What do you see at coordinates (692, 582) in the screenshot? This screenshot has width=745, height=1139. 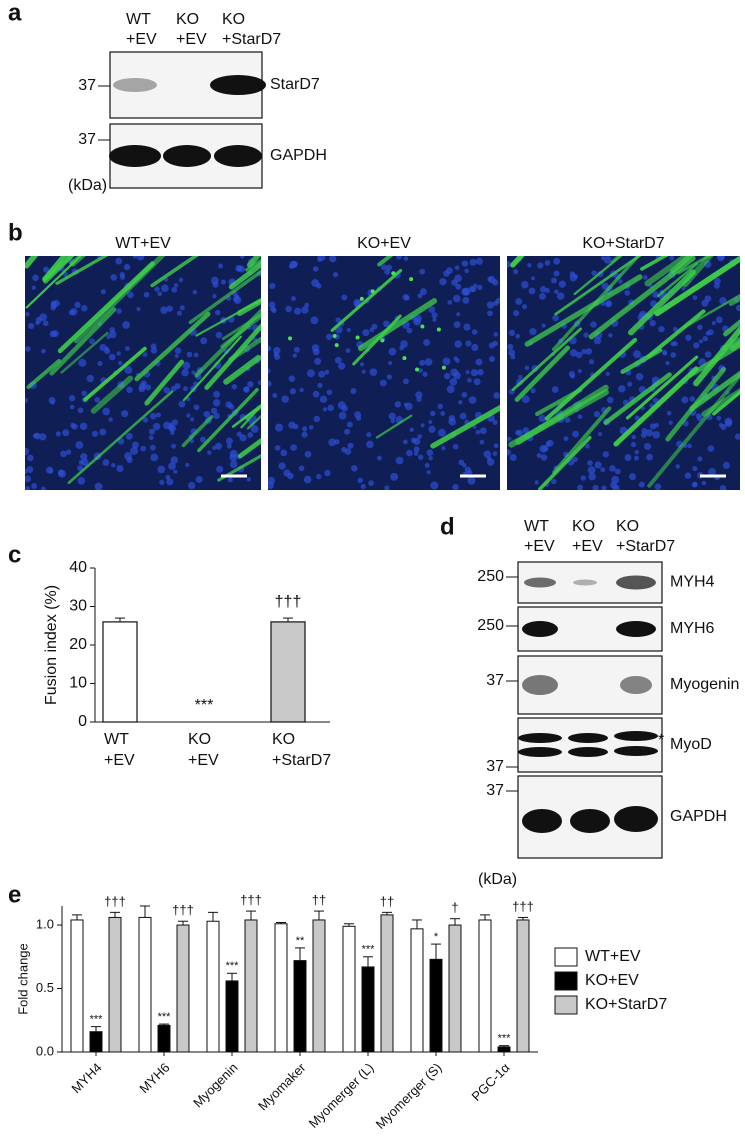 I see `blot-label: MYH4` at bounding box center [692, 582].